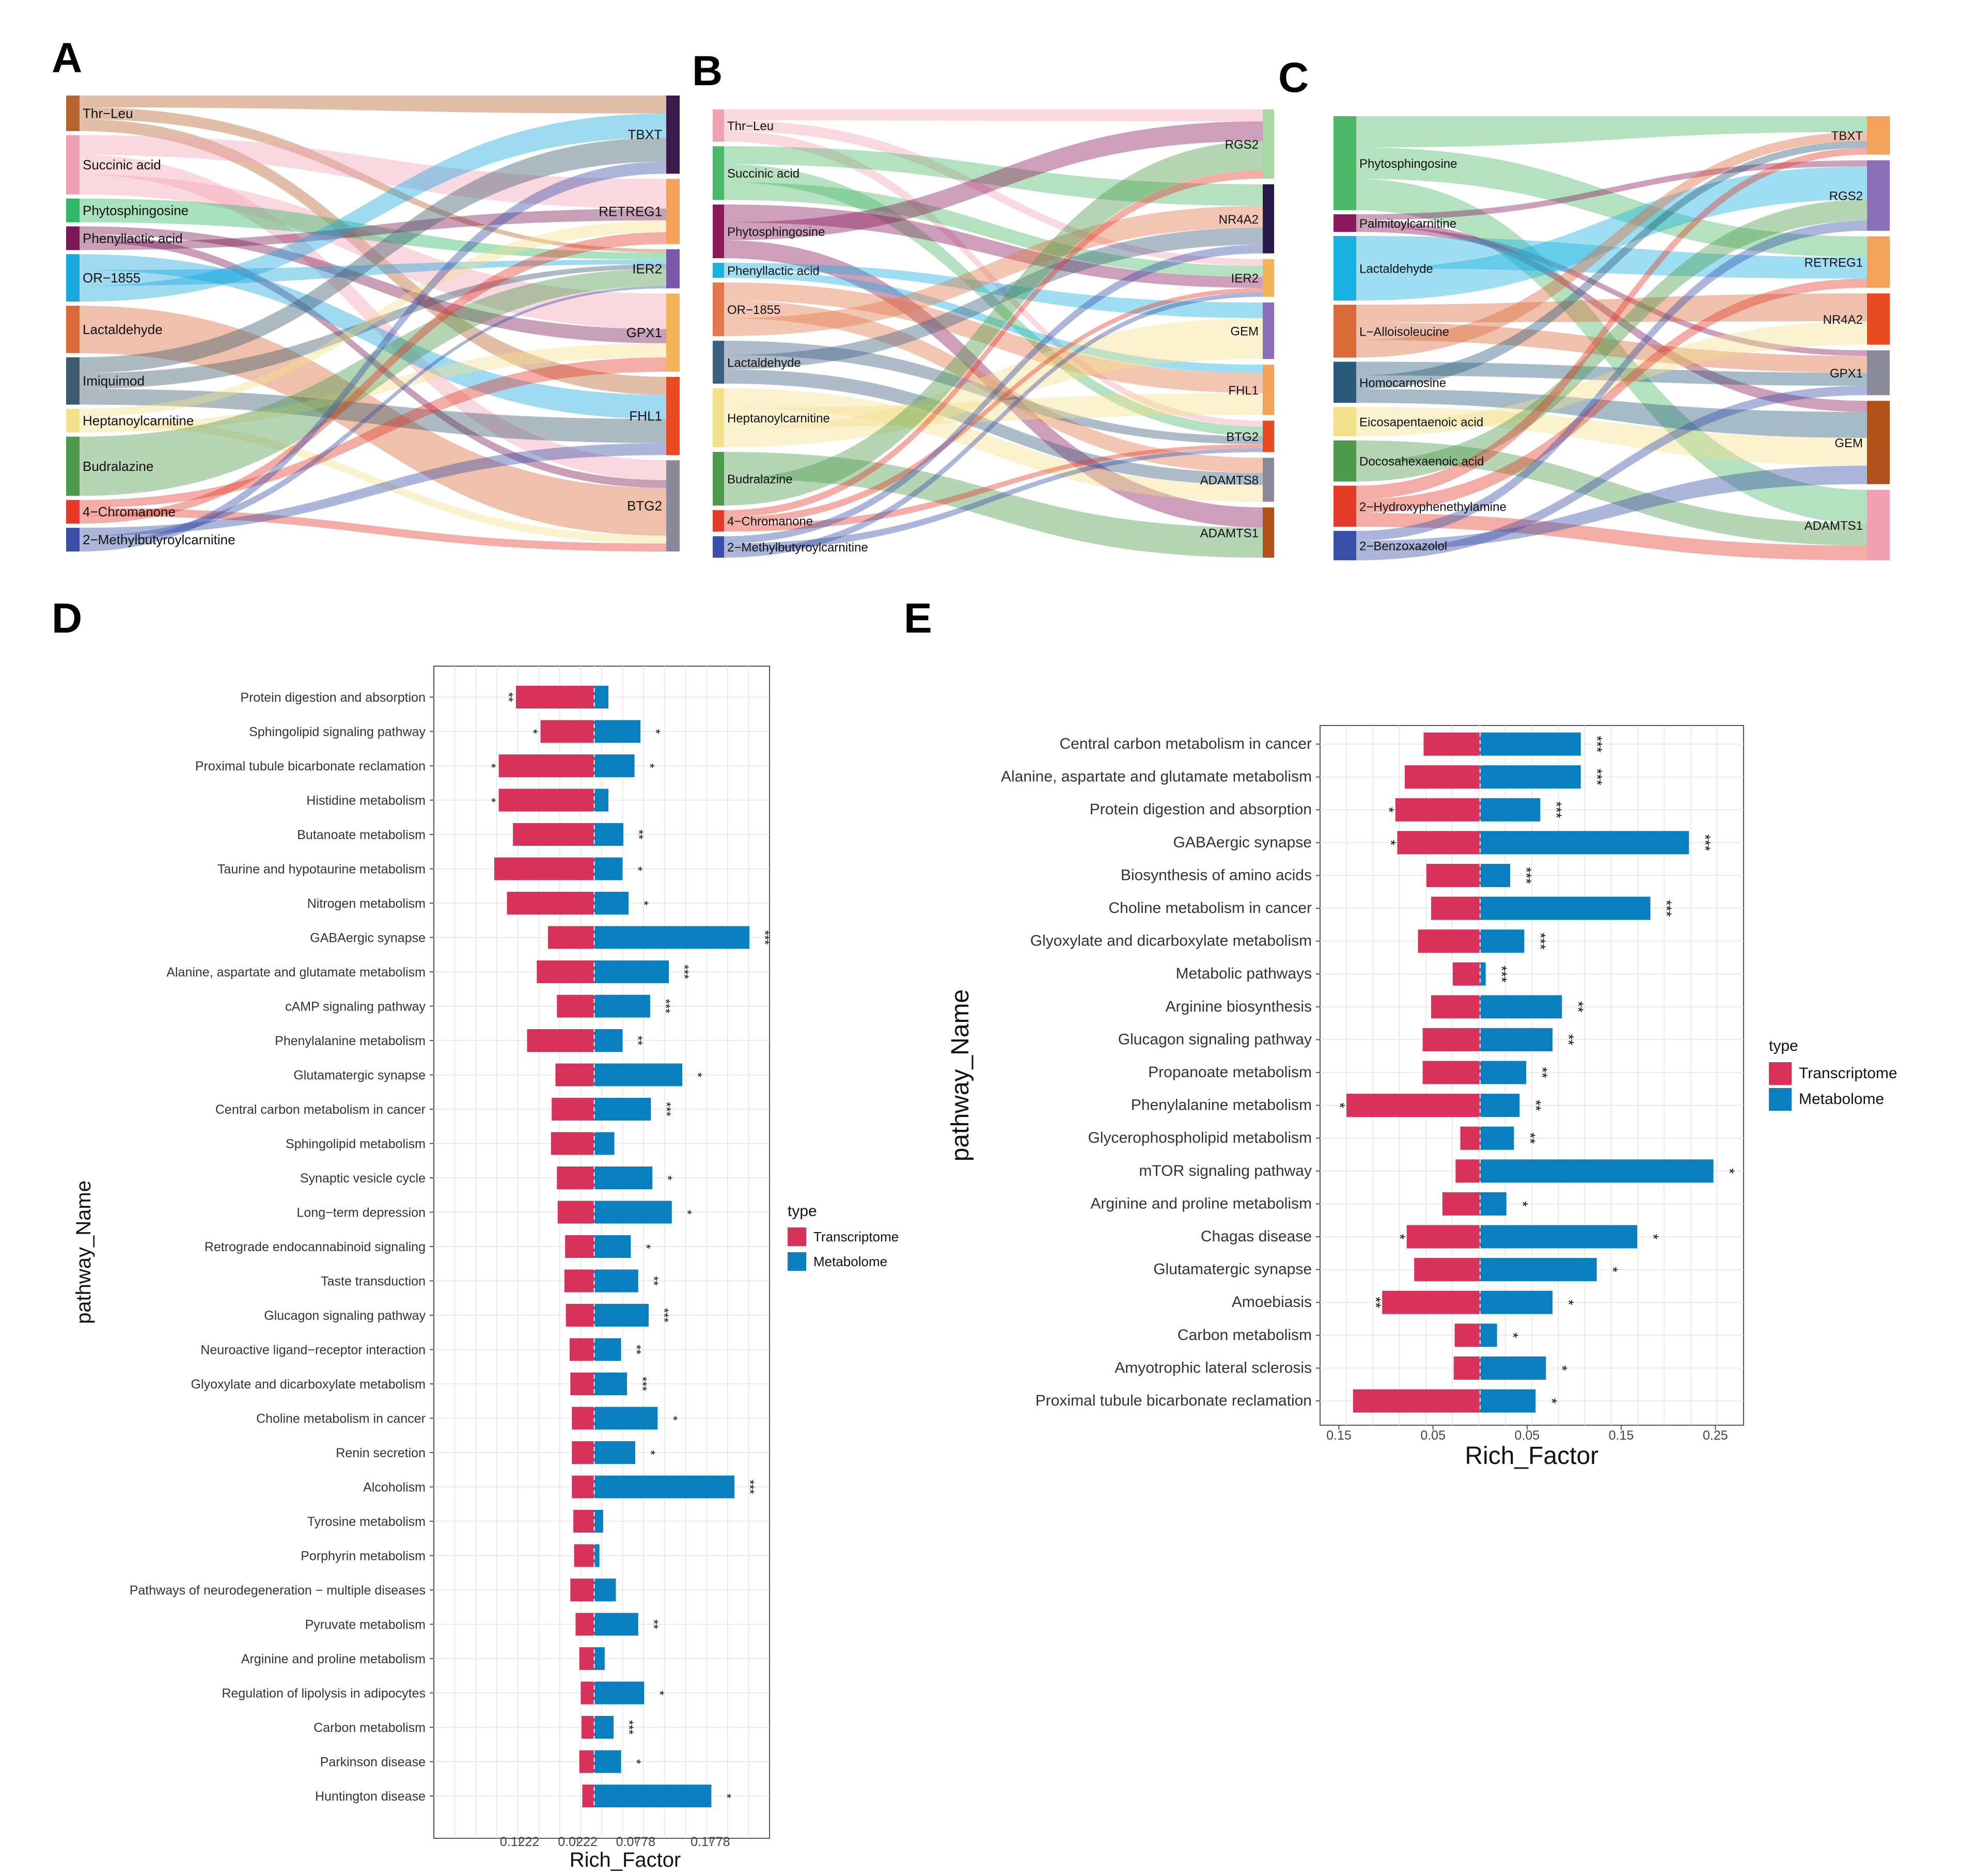  What do you see at coordinates (67, 618) in the screenshot?
I see `panel-letter-d: D` at bounding box center [67, 618].